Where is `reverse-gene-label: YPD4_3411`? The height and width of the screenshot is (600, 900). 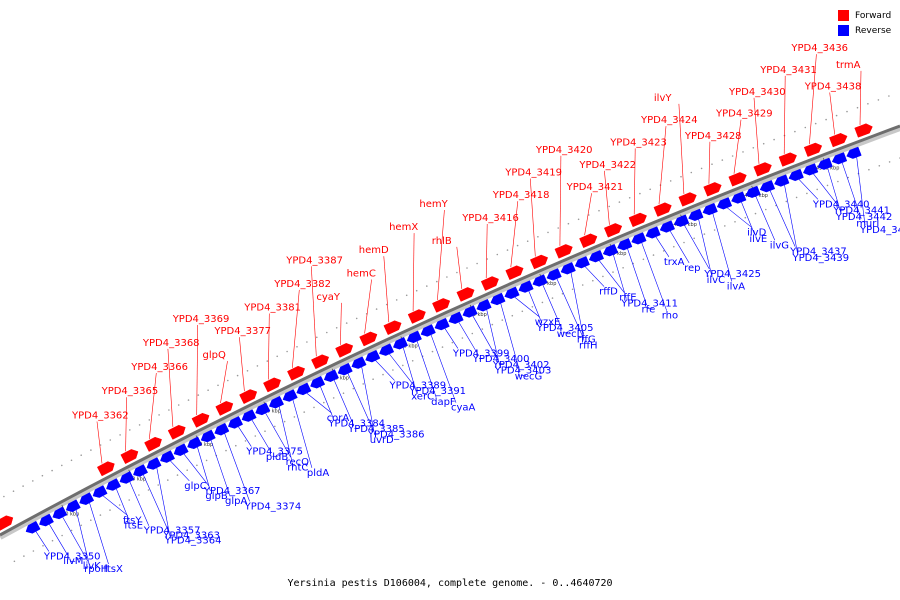
reverse-gene-label: YPD4_3411 is located at coordinates (649, 304).